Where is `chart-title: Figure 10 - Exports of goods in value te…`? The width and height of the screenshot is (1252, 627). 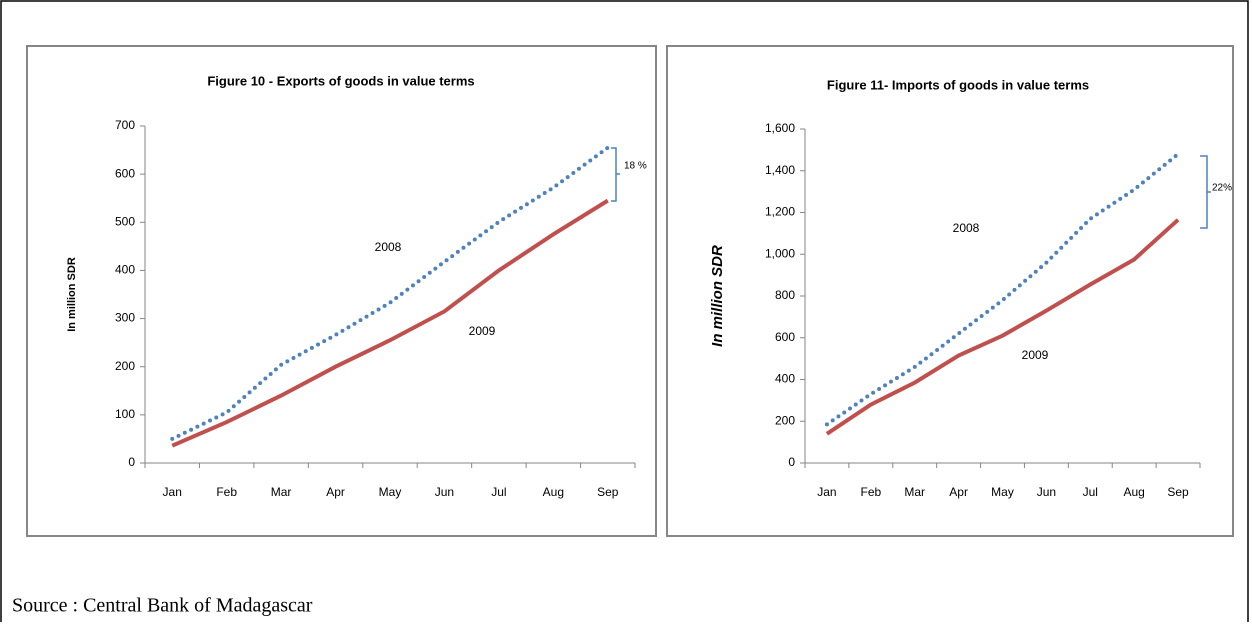
chart-title: Figure 10 - Exports of goods in value te… is located at coordinates (340, 80).